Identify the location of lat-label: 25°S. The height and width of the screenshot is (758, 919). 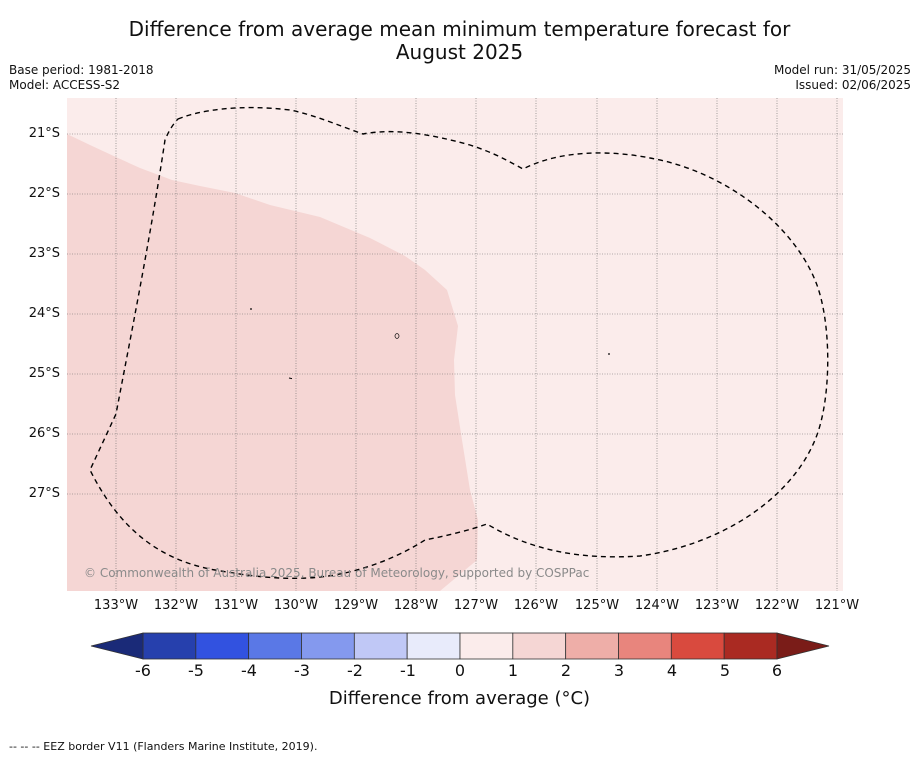
(44, 373).